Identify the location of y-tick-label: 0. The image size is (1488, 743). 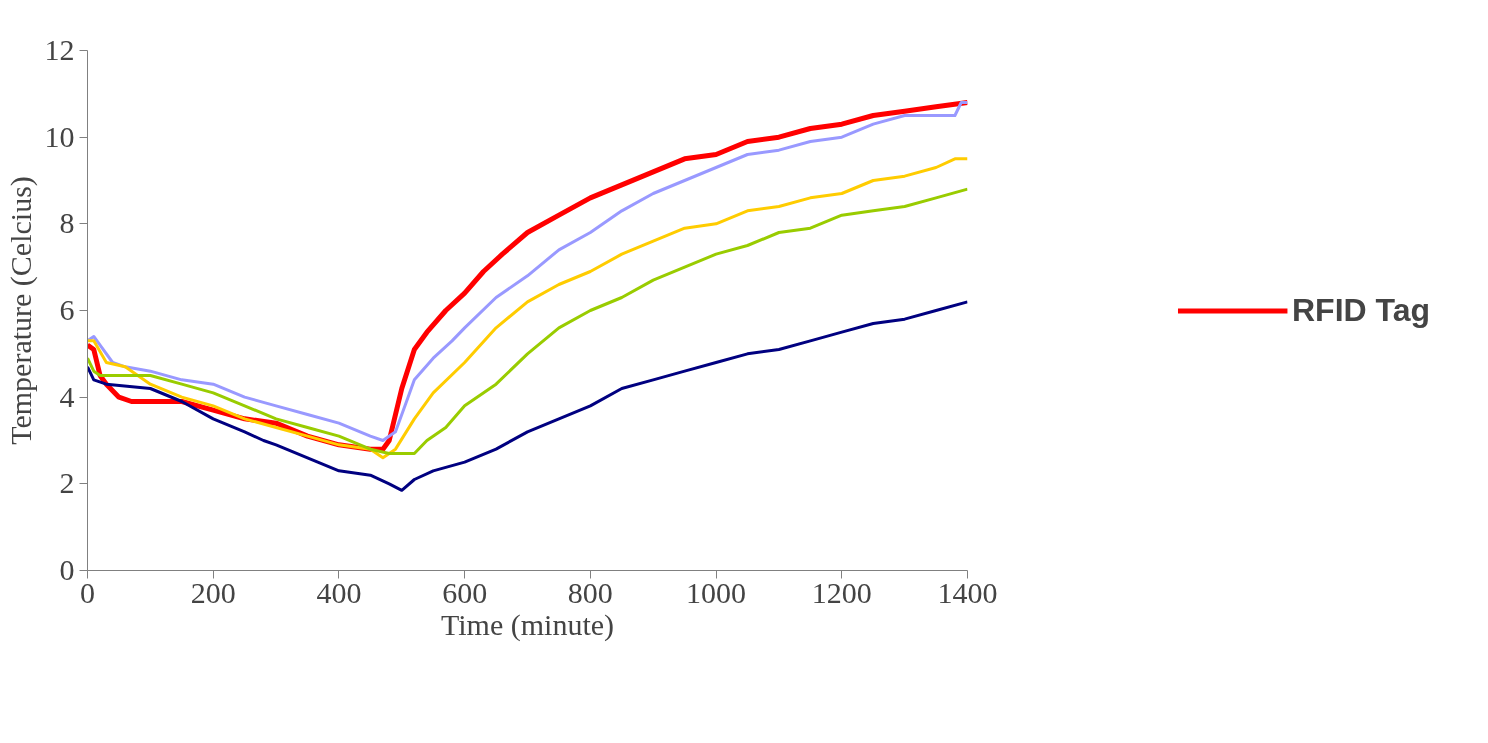
(67, 569).